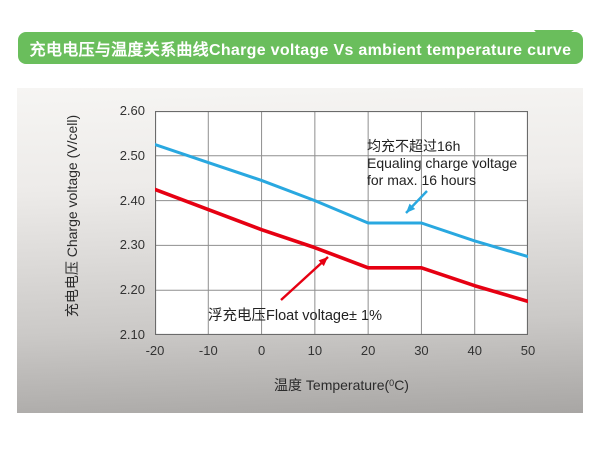 The height and width of the screenshot is (451, 600). I want to click on x-axis-label-unit: C), so click(401, 385).